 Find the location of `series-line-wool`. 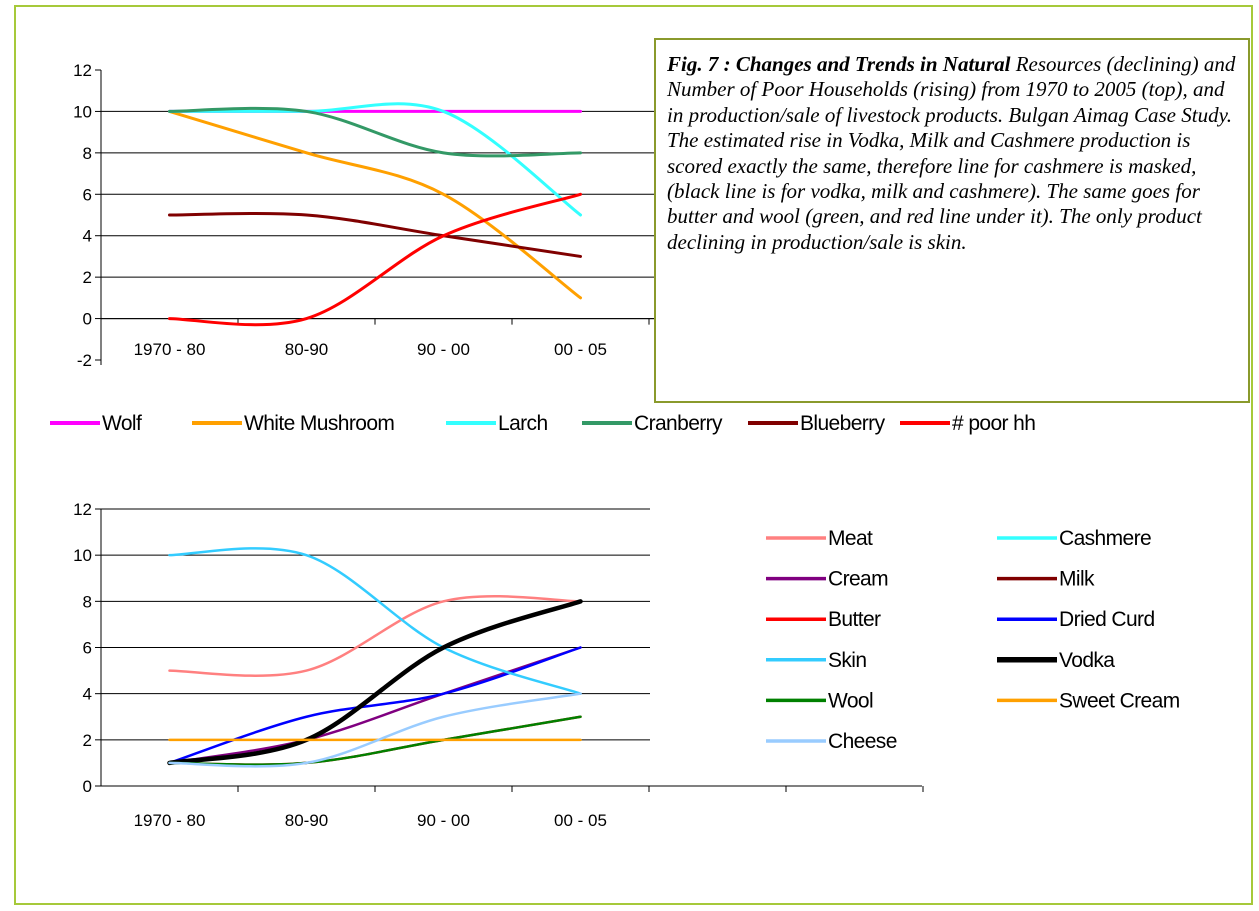

series-line-wool is located at coordinates (375, 740).